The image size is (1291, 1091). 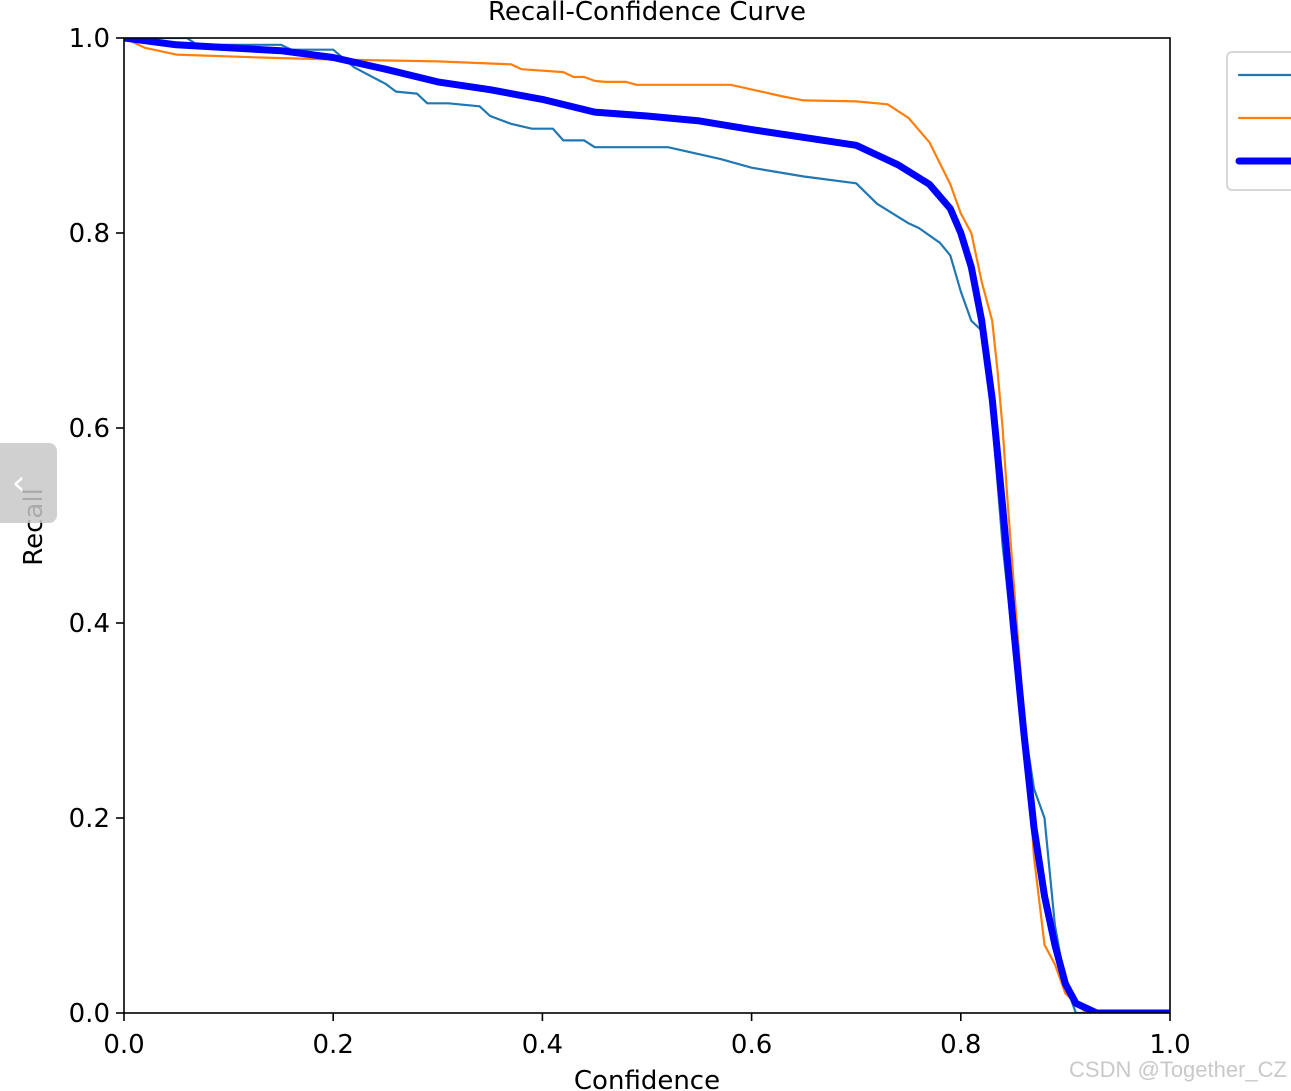 What do you see at coordinates (96, 526) in the screenshot?
I see `y-axis: 0.0 0.2 0.4 0.6 0.8 1.0` at bounding box center [96, 526].